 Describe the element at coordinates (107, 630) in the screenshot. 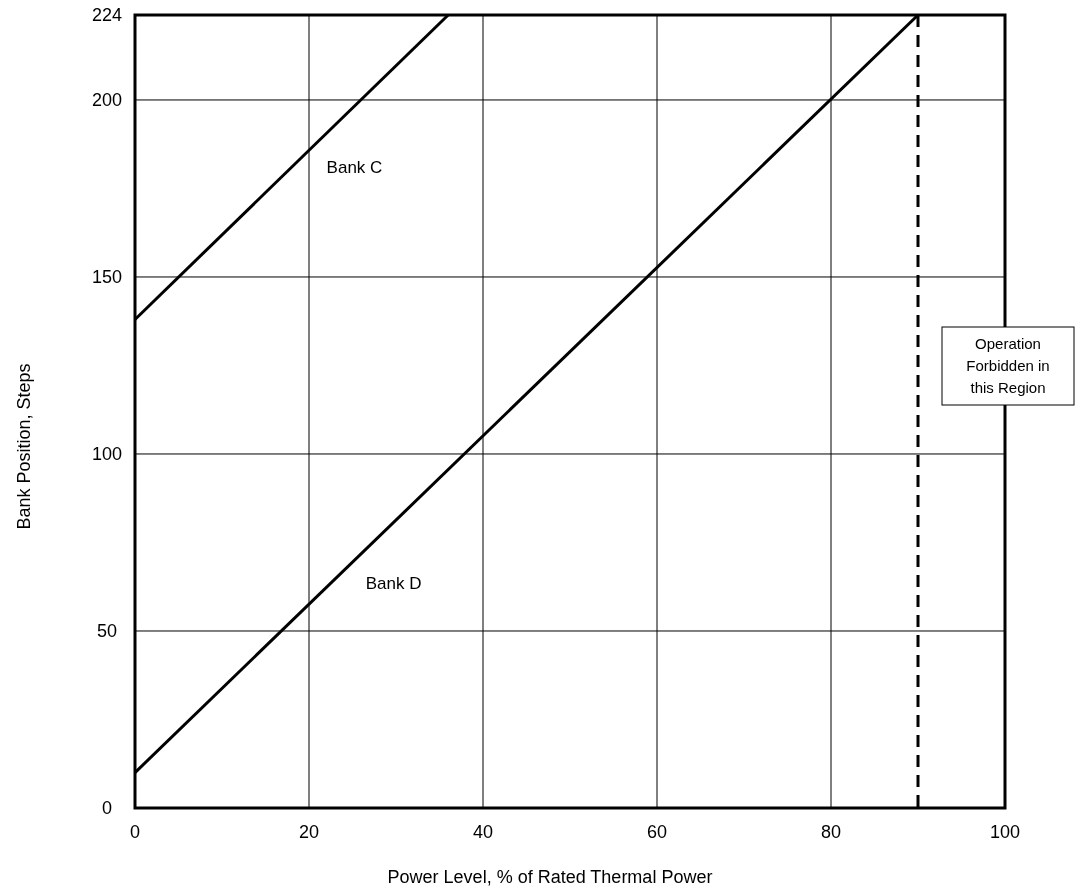

I see `y-tick-label: 50` at that location.